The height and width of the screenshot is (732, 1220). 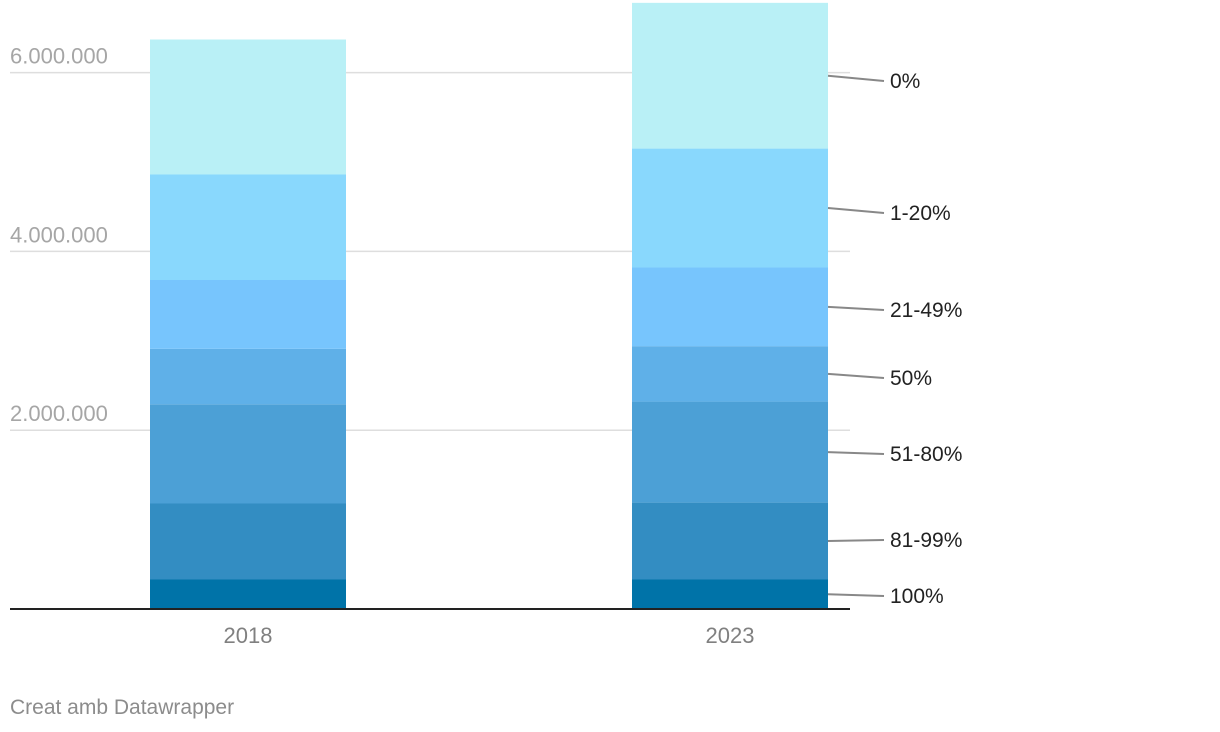 I want to click on series-label: 21-49%, so click(x=926, y=310).